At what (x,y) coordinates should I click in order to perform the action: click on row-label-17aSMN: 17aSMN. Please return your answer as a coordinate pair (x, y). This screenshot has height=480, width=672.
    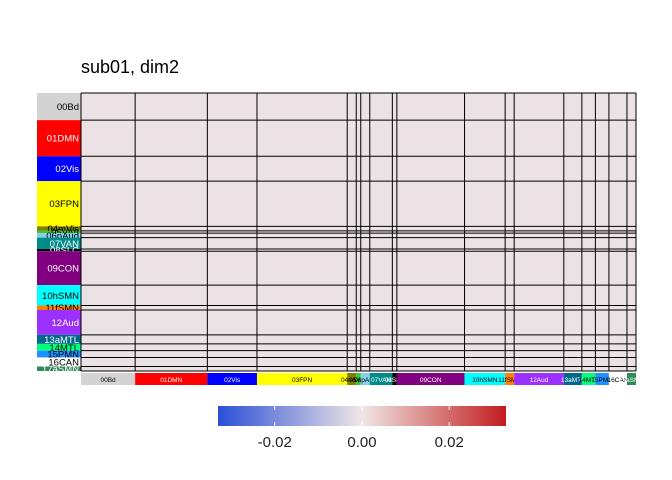
    Looking at the image, I should click on (60, 369).